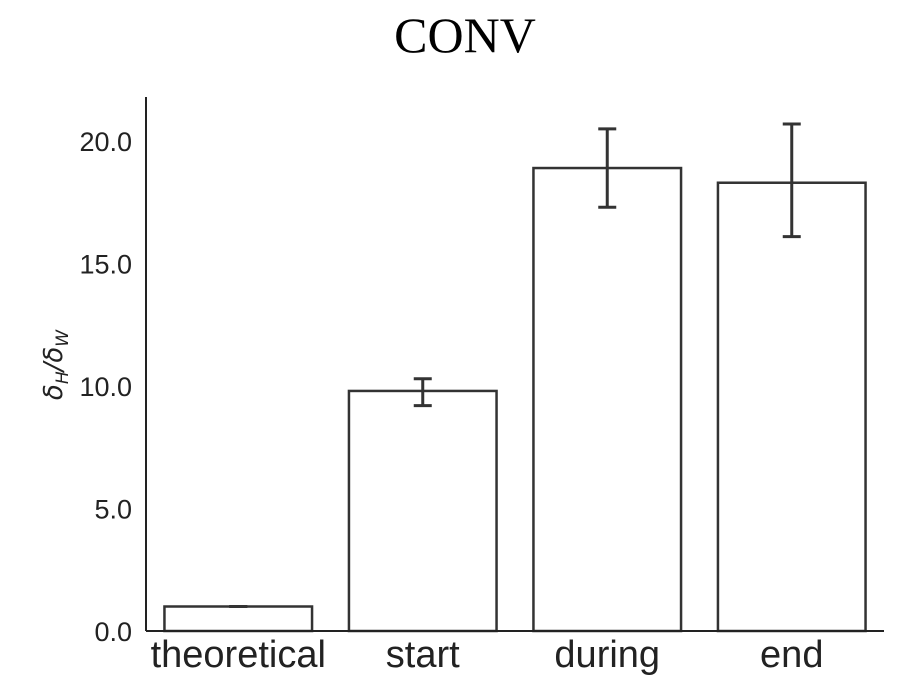  What do you see at coordinates (423, 655) in the screenshot?
I see `x-tick-label-start: start` at bounding box center [423, 655].